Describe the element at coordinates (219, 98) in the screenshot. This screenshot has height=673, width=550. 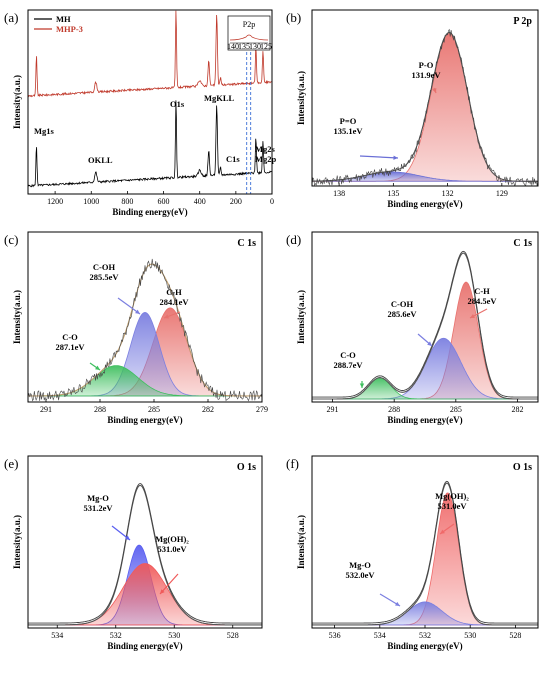
I see `peak-label: MgKLL` at that location.